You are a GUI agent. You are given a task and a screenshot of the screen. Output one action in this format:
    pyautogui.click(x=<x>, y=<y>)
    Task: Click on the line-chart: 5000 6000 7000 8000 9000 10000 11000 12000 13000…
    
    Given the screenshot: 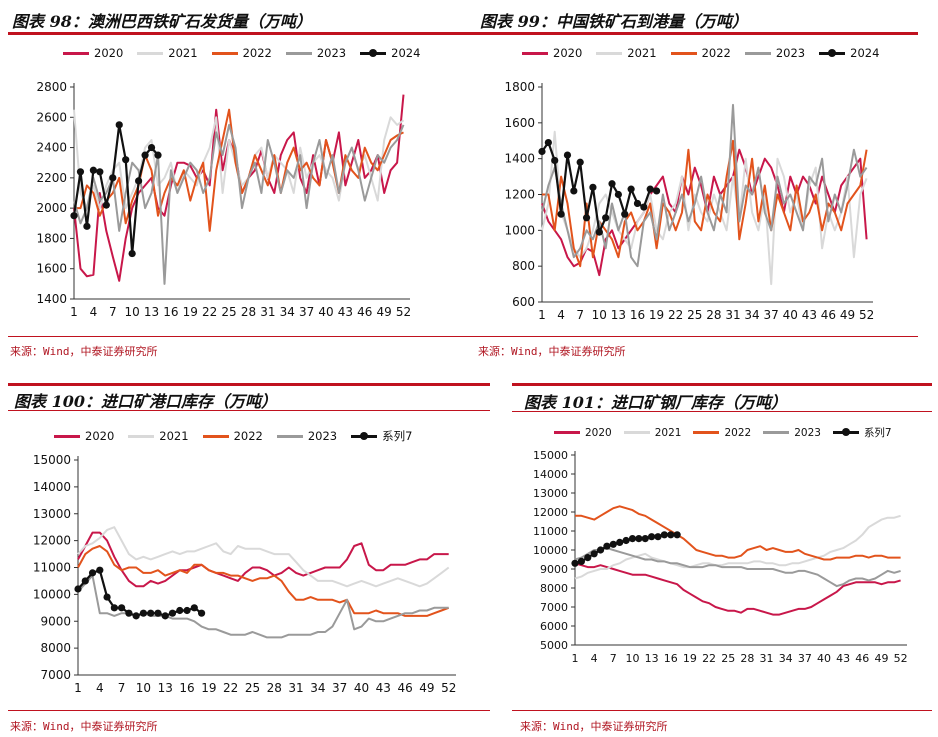 What is the action you would take?
    pyautogui.click(x=720, y=557)
    